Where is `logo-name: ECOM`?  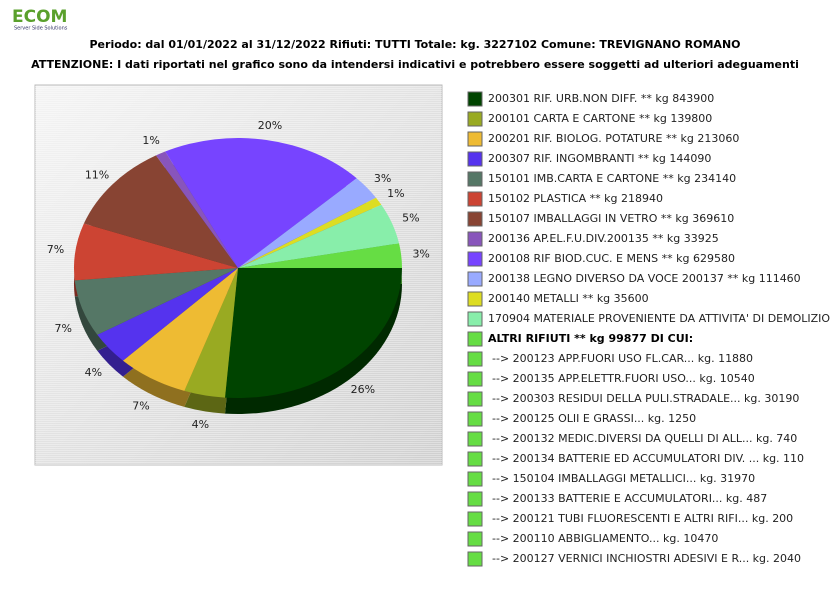 logo-name: ECOM is located at coordinates (39, 17).